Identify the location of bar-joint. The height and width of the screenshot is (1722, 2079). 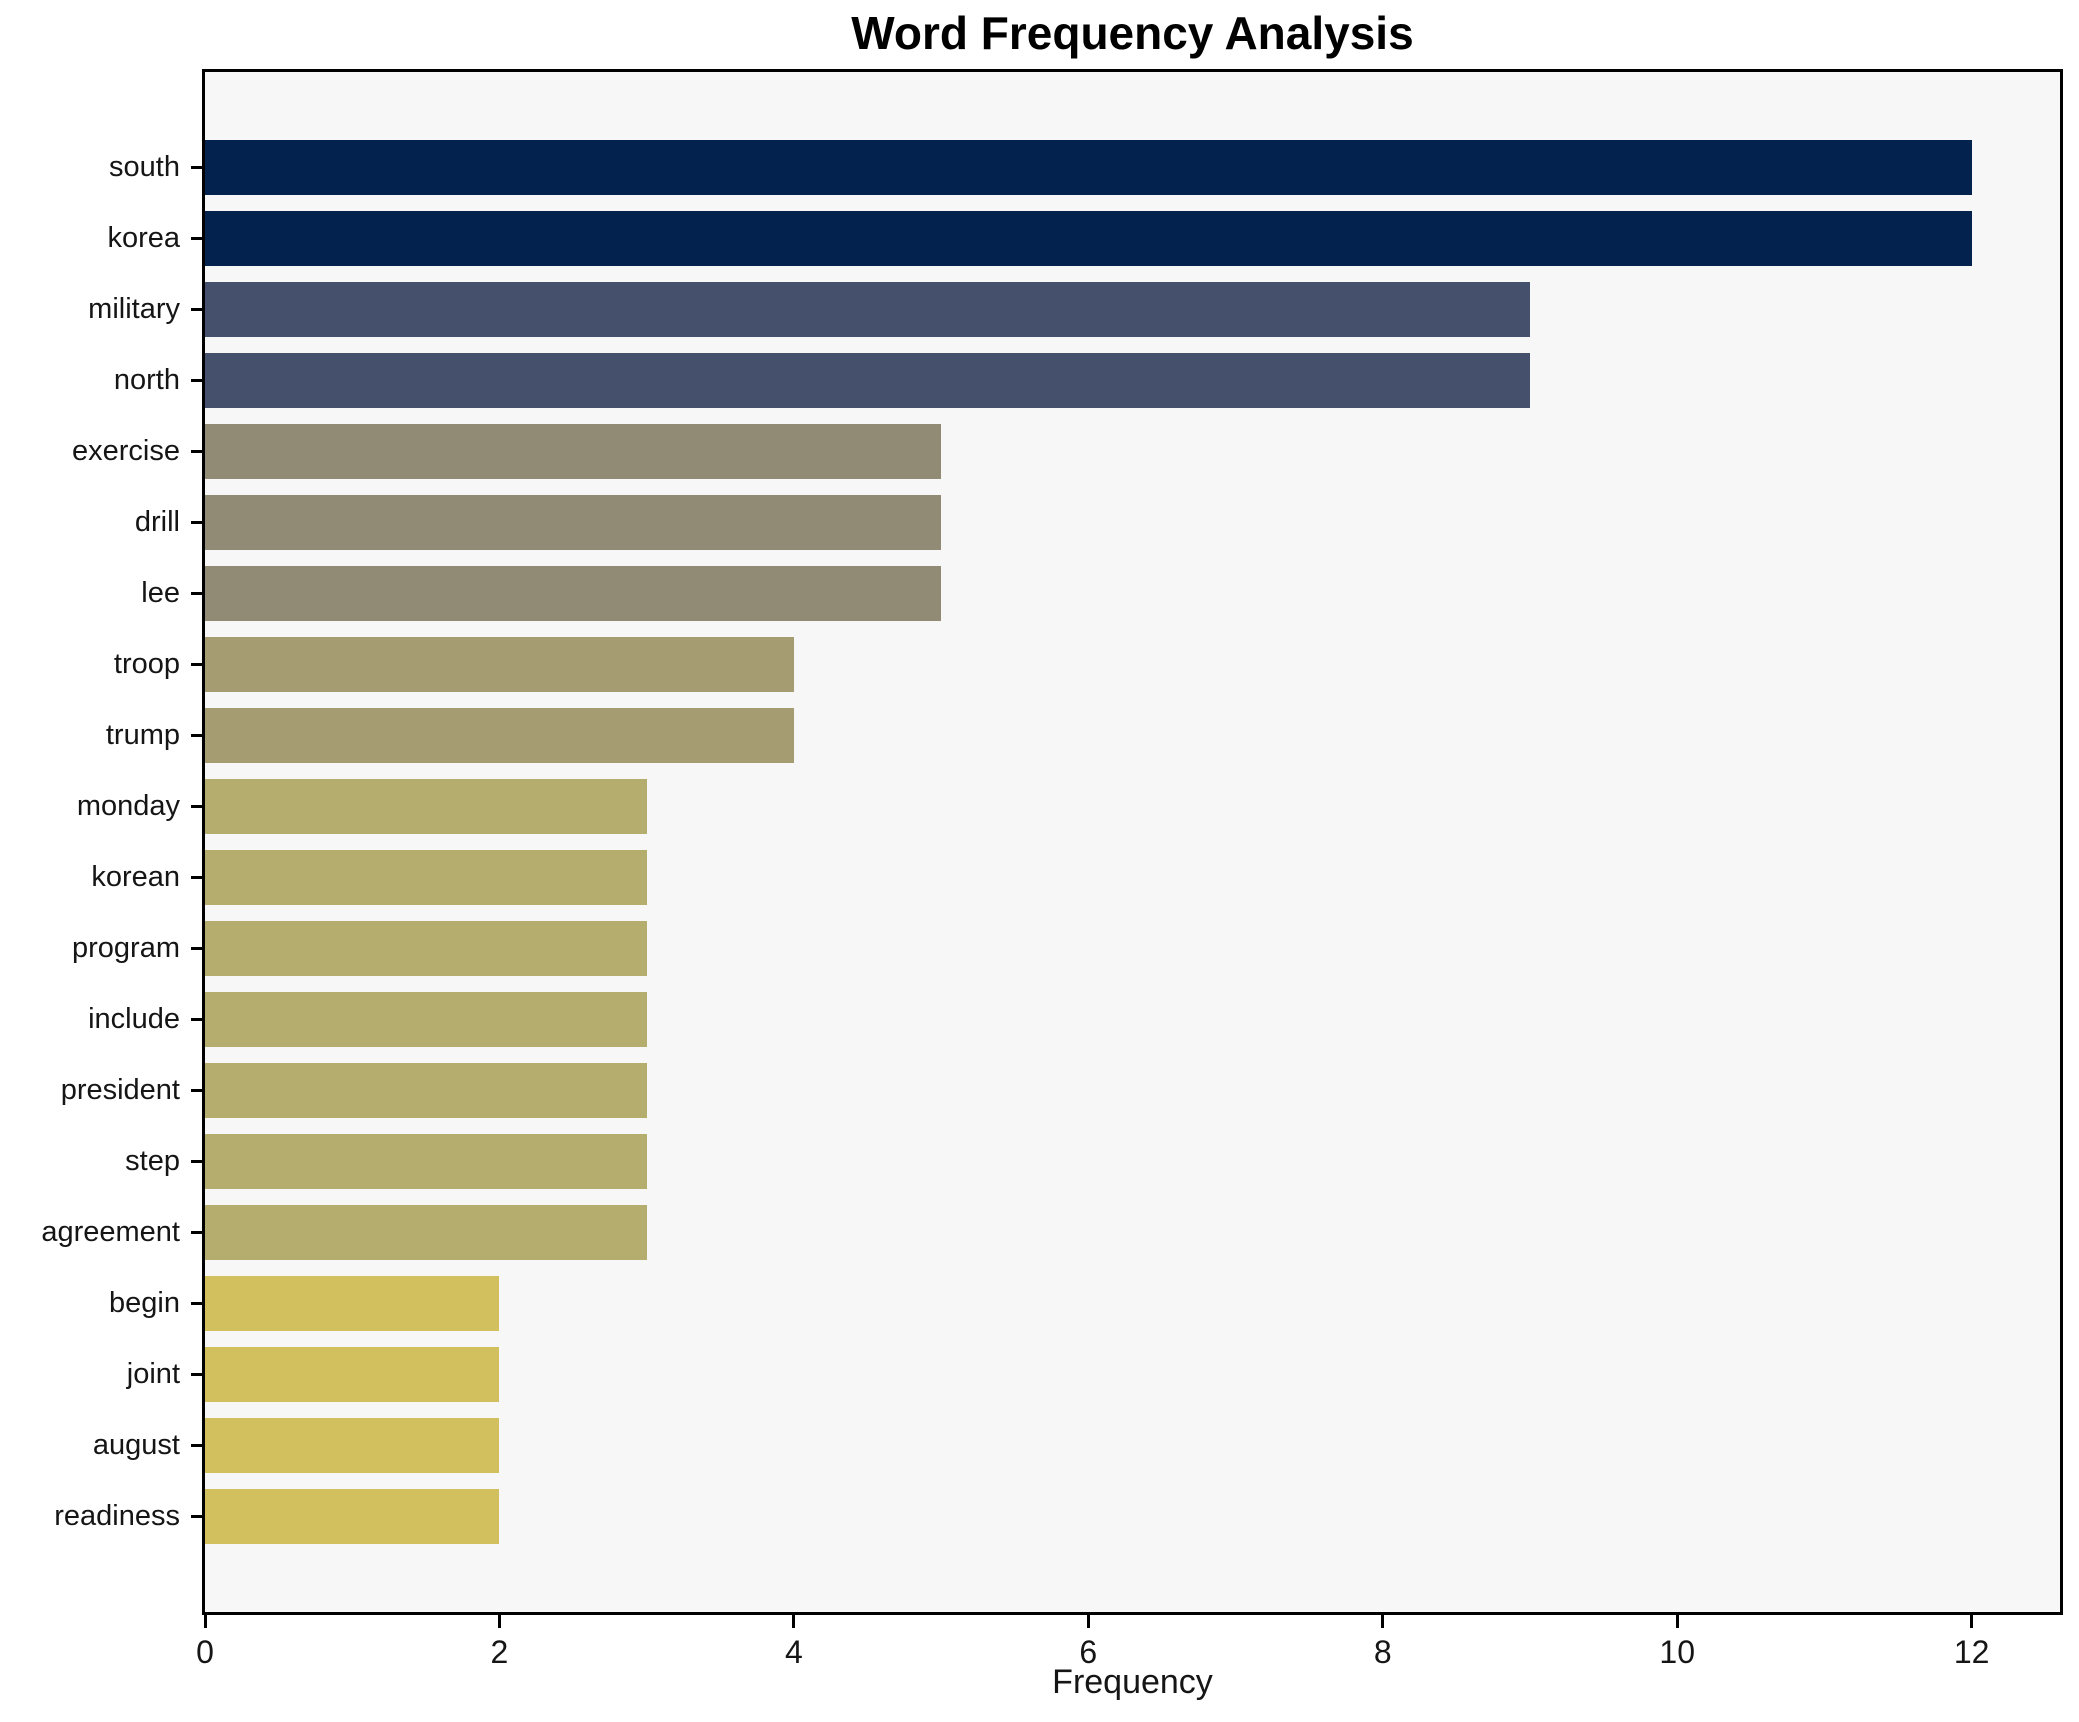
(352, 1374).